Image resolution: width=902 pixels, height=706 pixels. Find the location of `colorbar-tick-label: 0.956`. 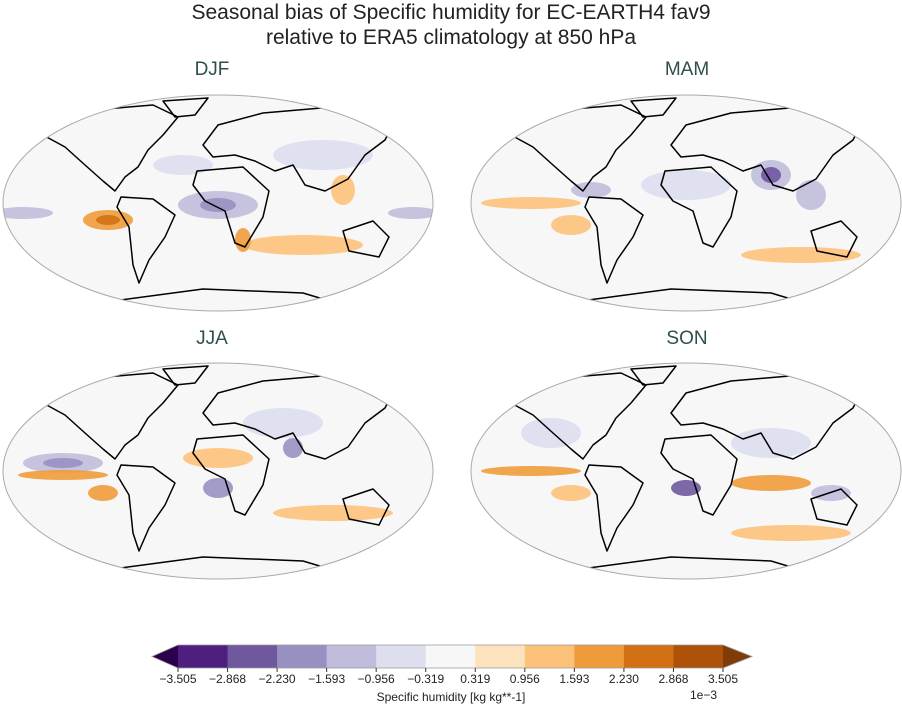

colorbar-tick-label: 0.956 is located at coordinates (524, 679).